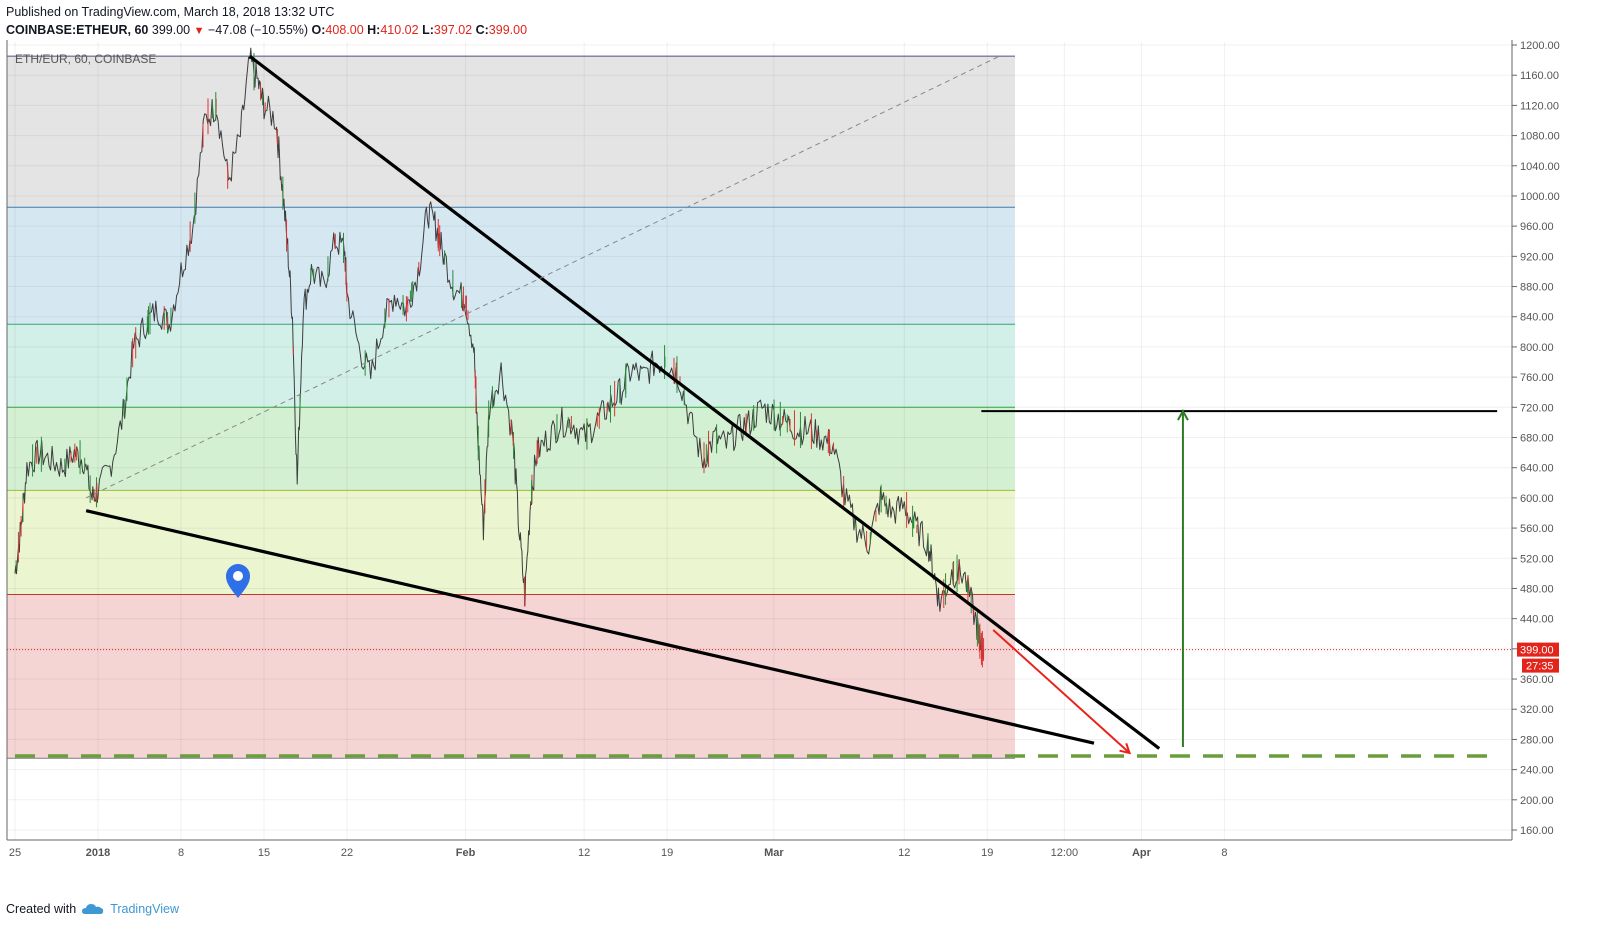  What do you see at coordinates (258, 30) in the screenshot?
I see `change-label: −47.08 (−10.55%)` at bounding box center [258, 30].